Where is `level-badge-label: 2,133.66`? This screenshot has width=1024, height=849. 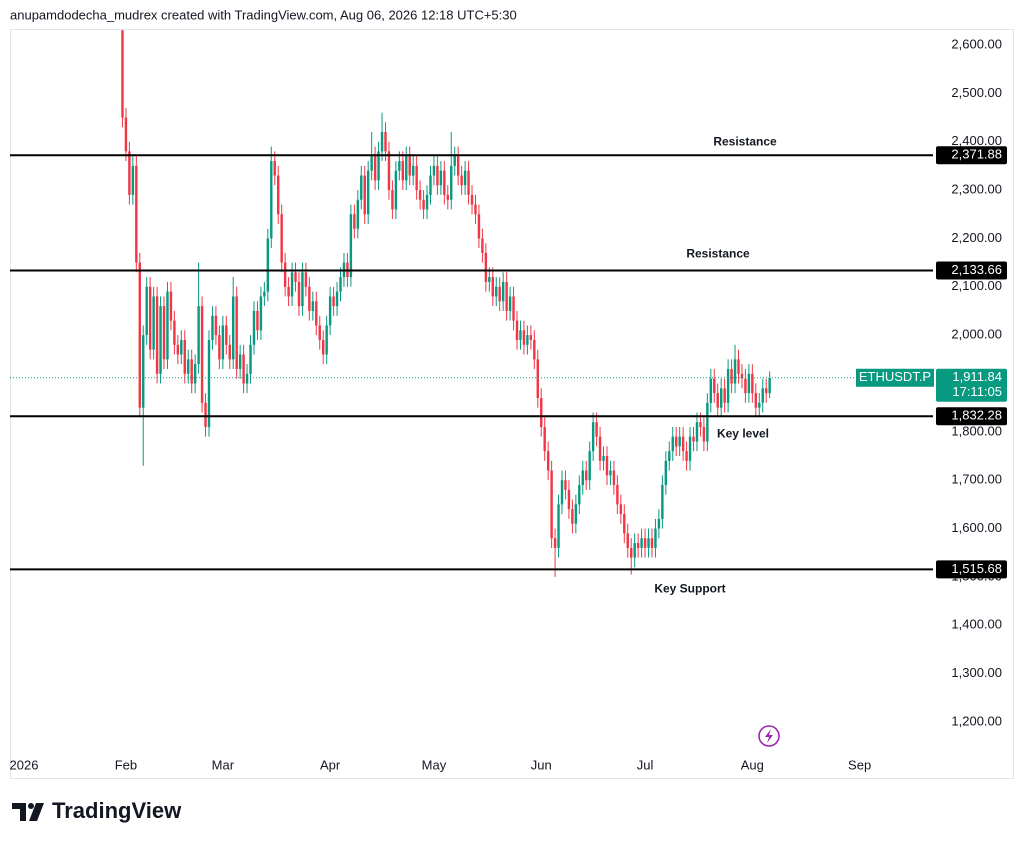
level-badge-label: 2,133.66 is located at coordinates (976, 269).